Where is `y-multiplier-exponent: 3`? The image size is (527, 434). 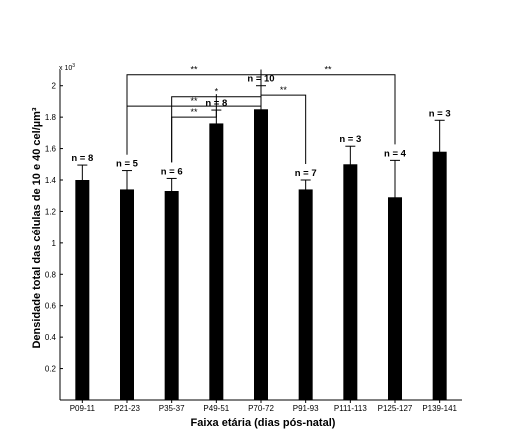 y-multiplier-exponent: 3 is located at coordinates (73, 66).